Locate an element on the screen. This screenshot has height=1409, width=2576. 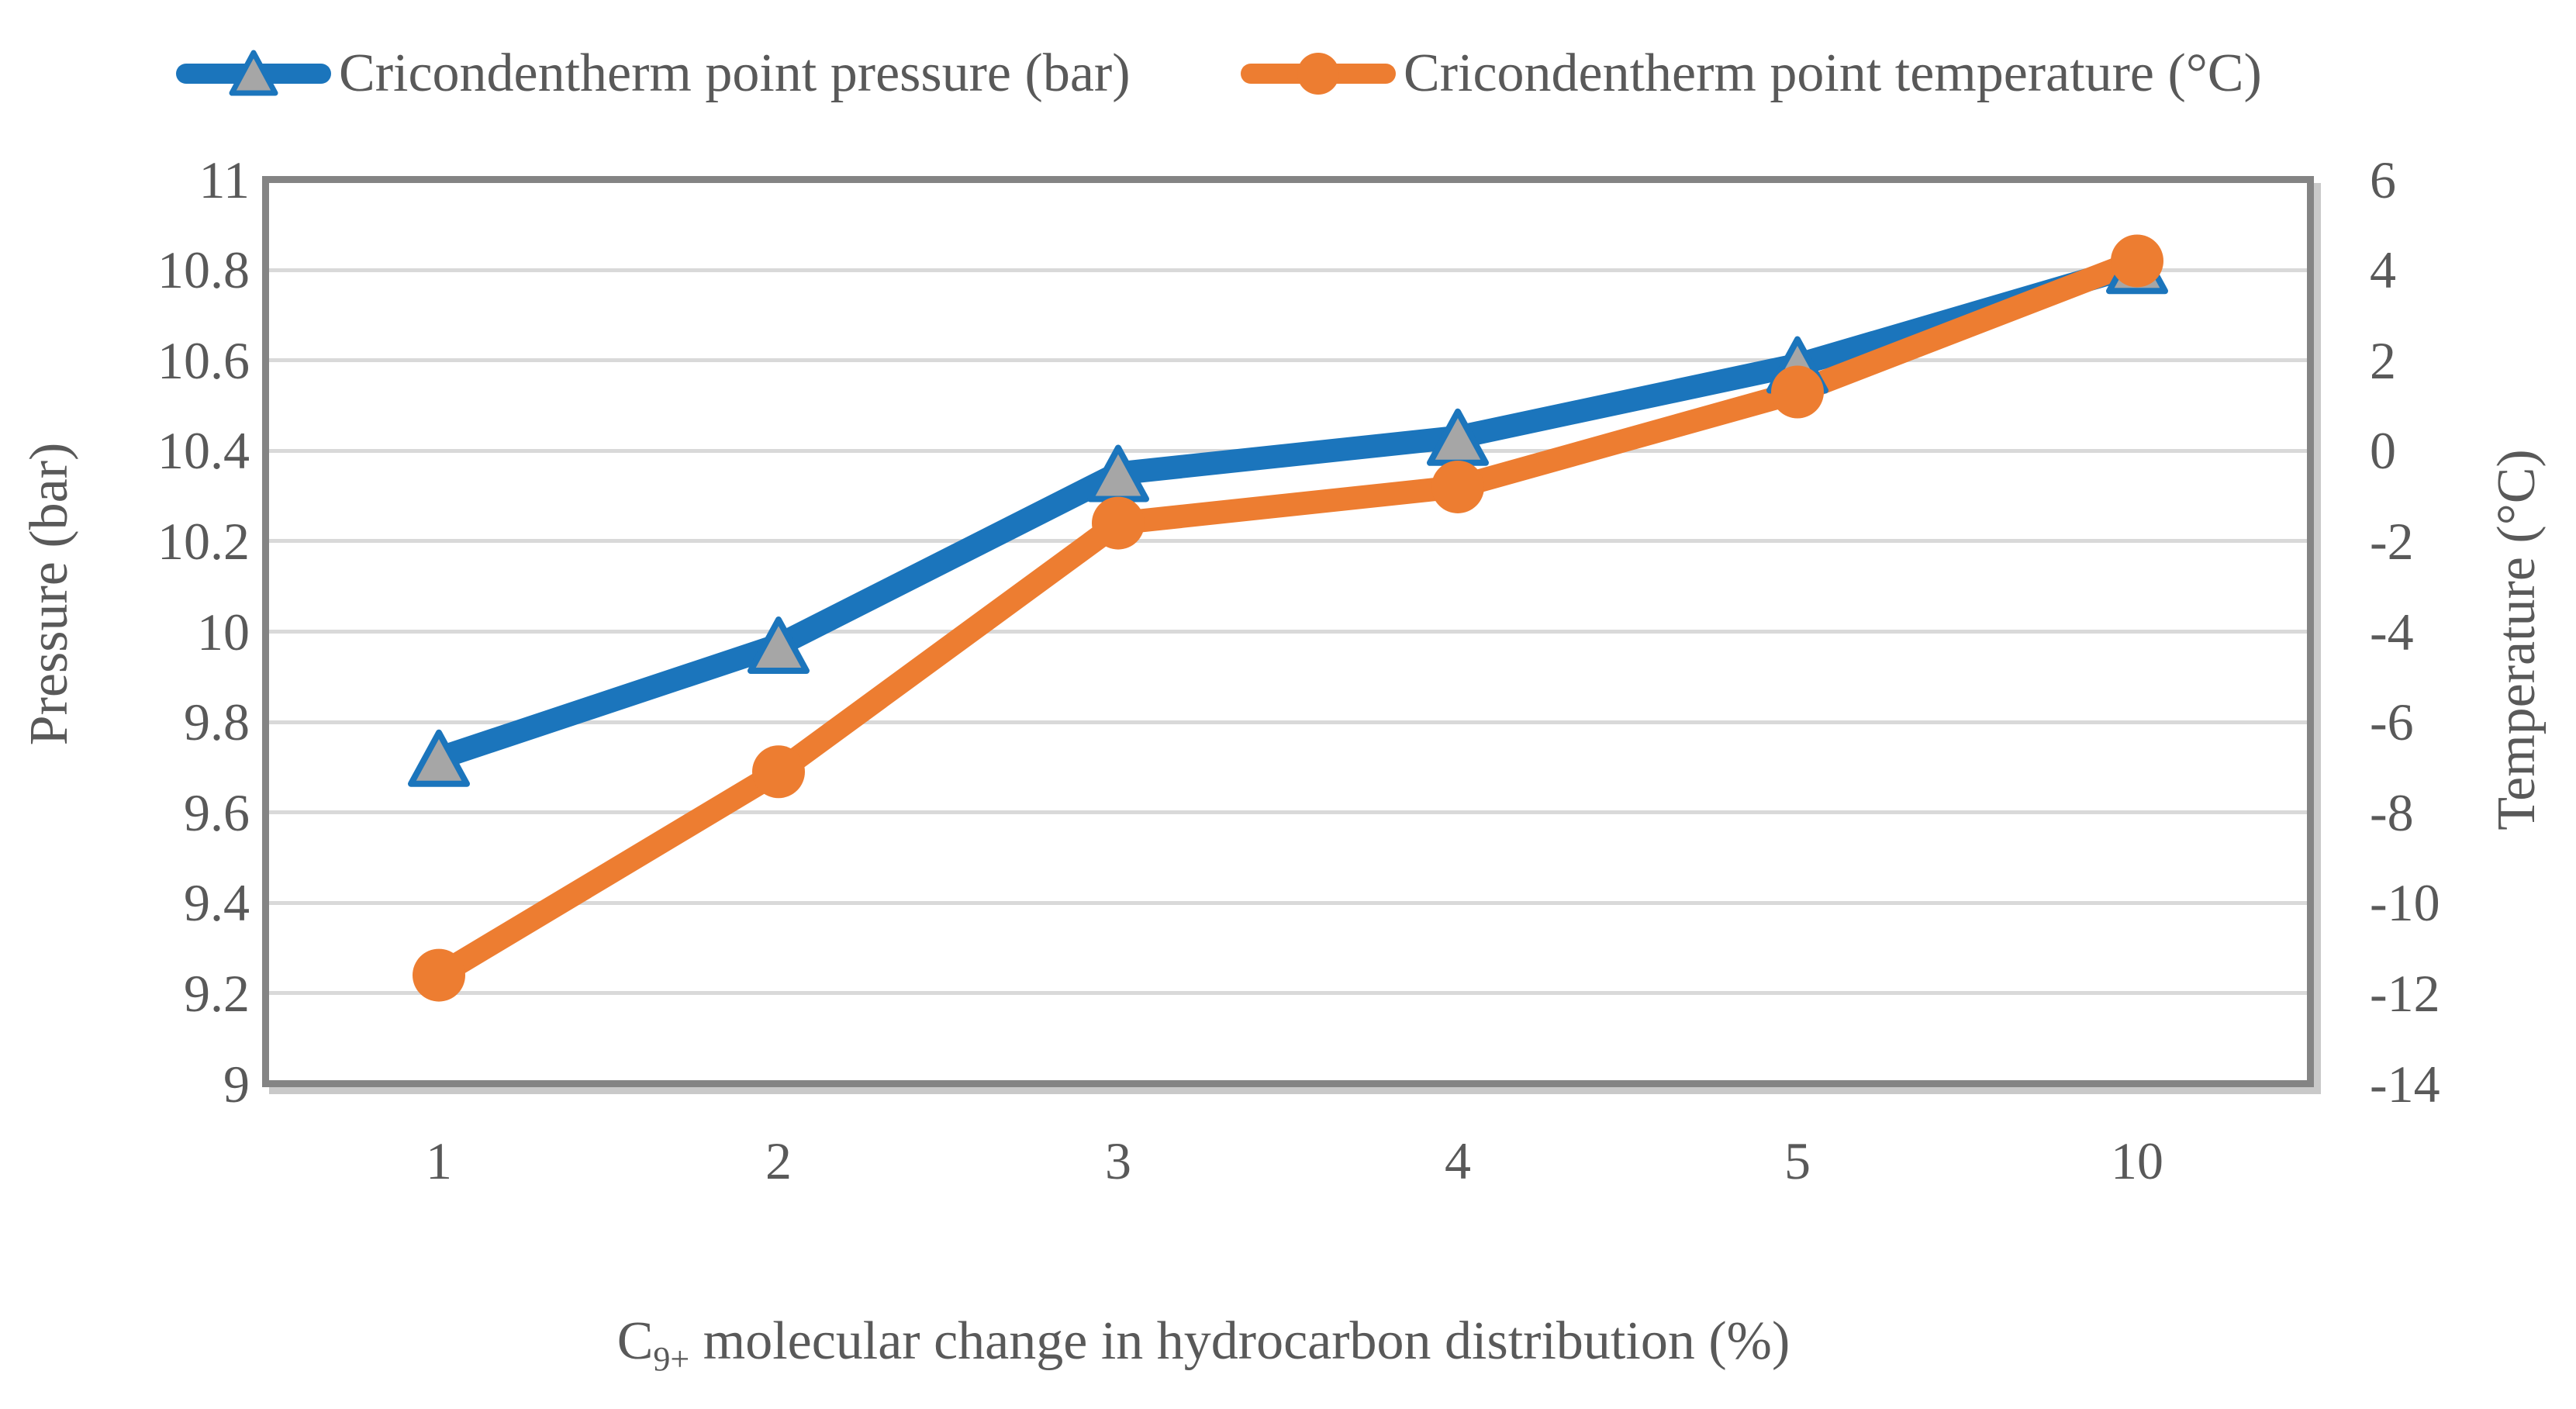
left-axis-tick-label: 9.8 is located at coordinates (217, 722).